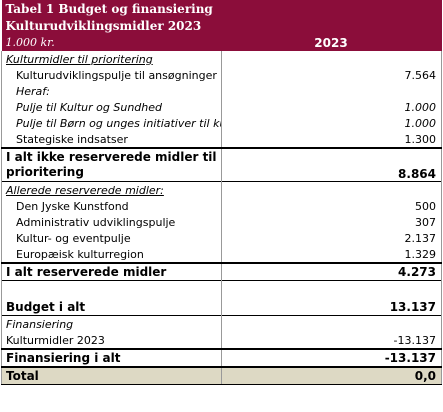 This screenshot has height=412, width=443. Describe the element at coordinates (331, 42) in the screenshot. I see `year: 2023` at that location.